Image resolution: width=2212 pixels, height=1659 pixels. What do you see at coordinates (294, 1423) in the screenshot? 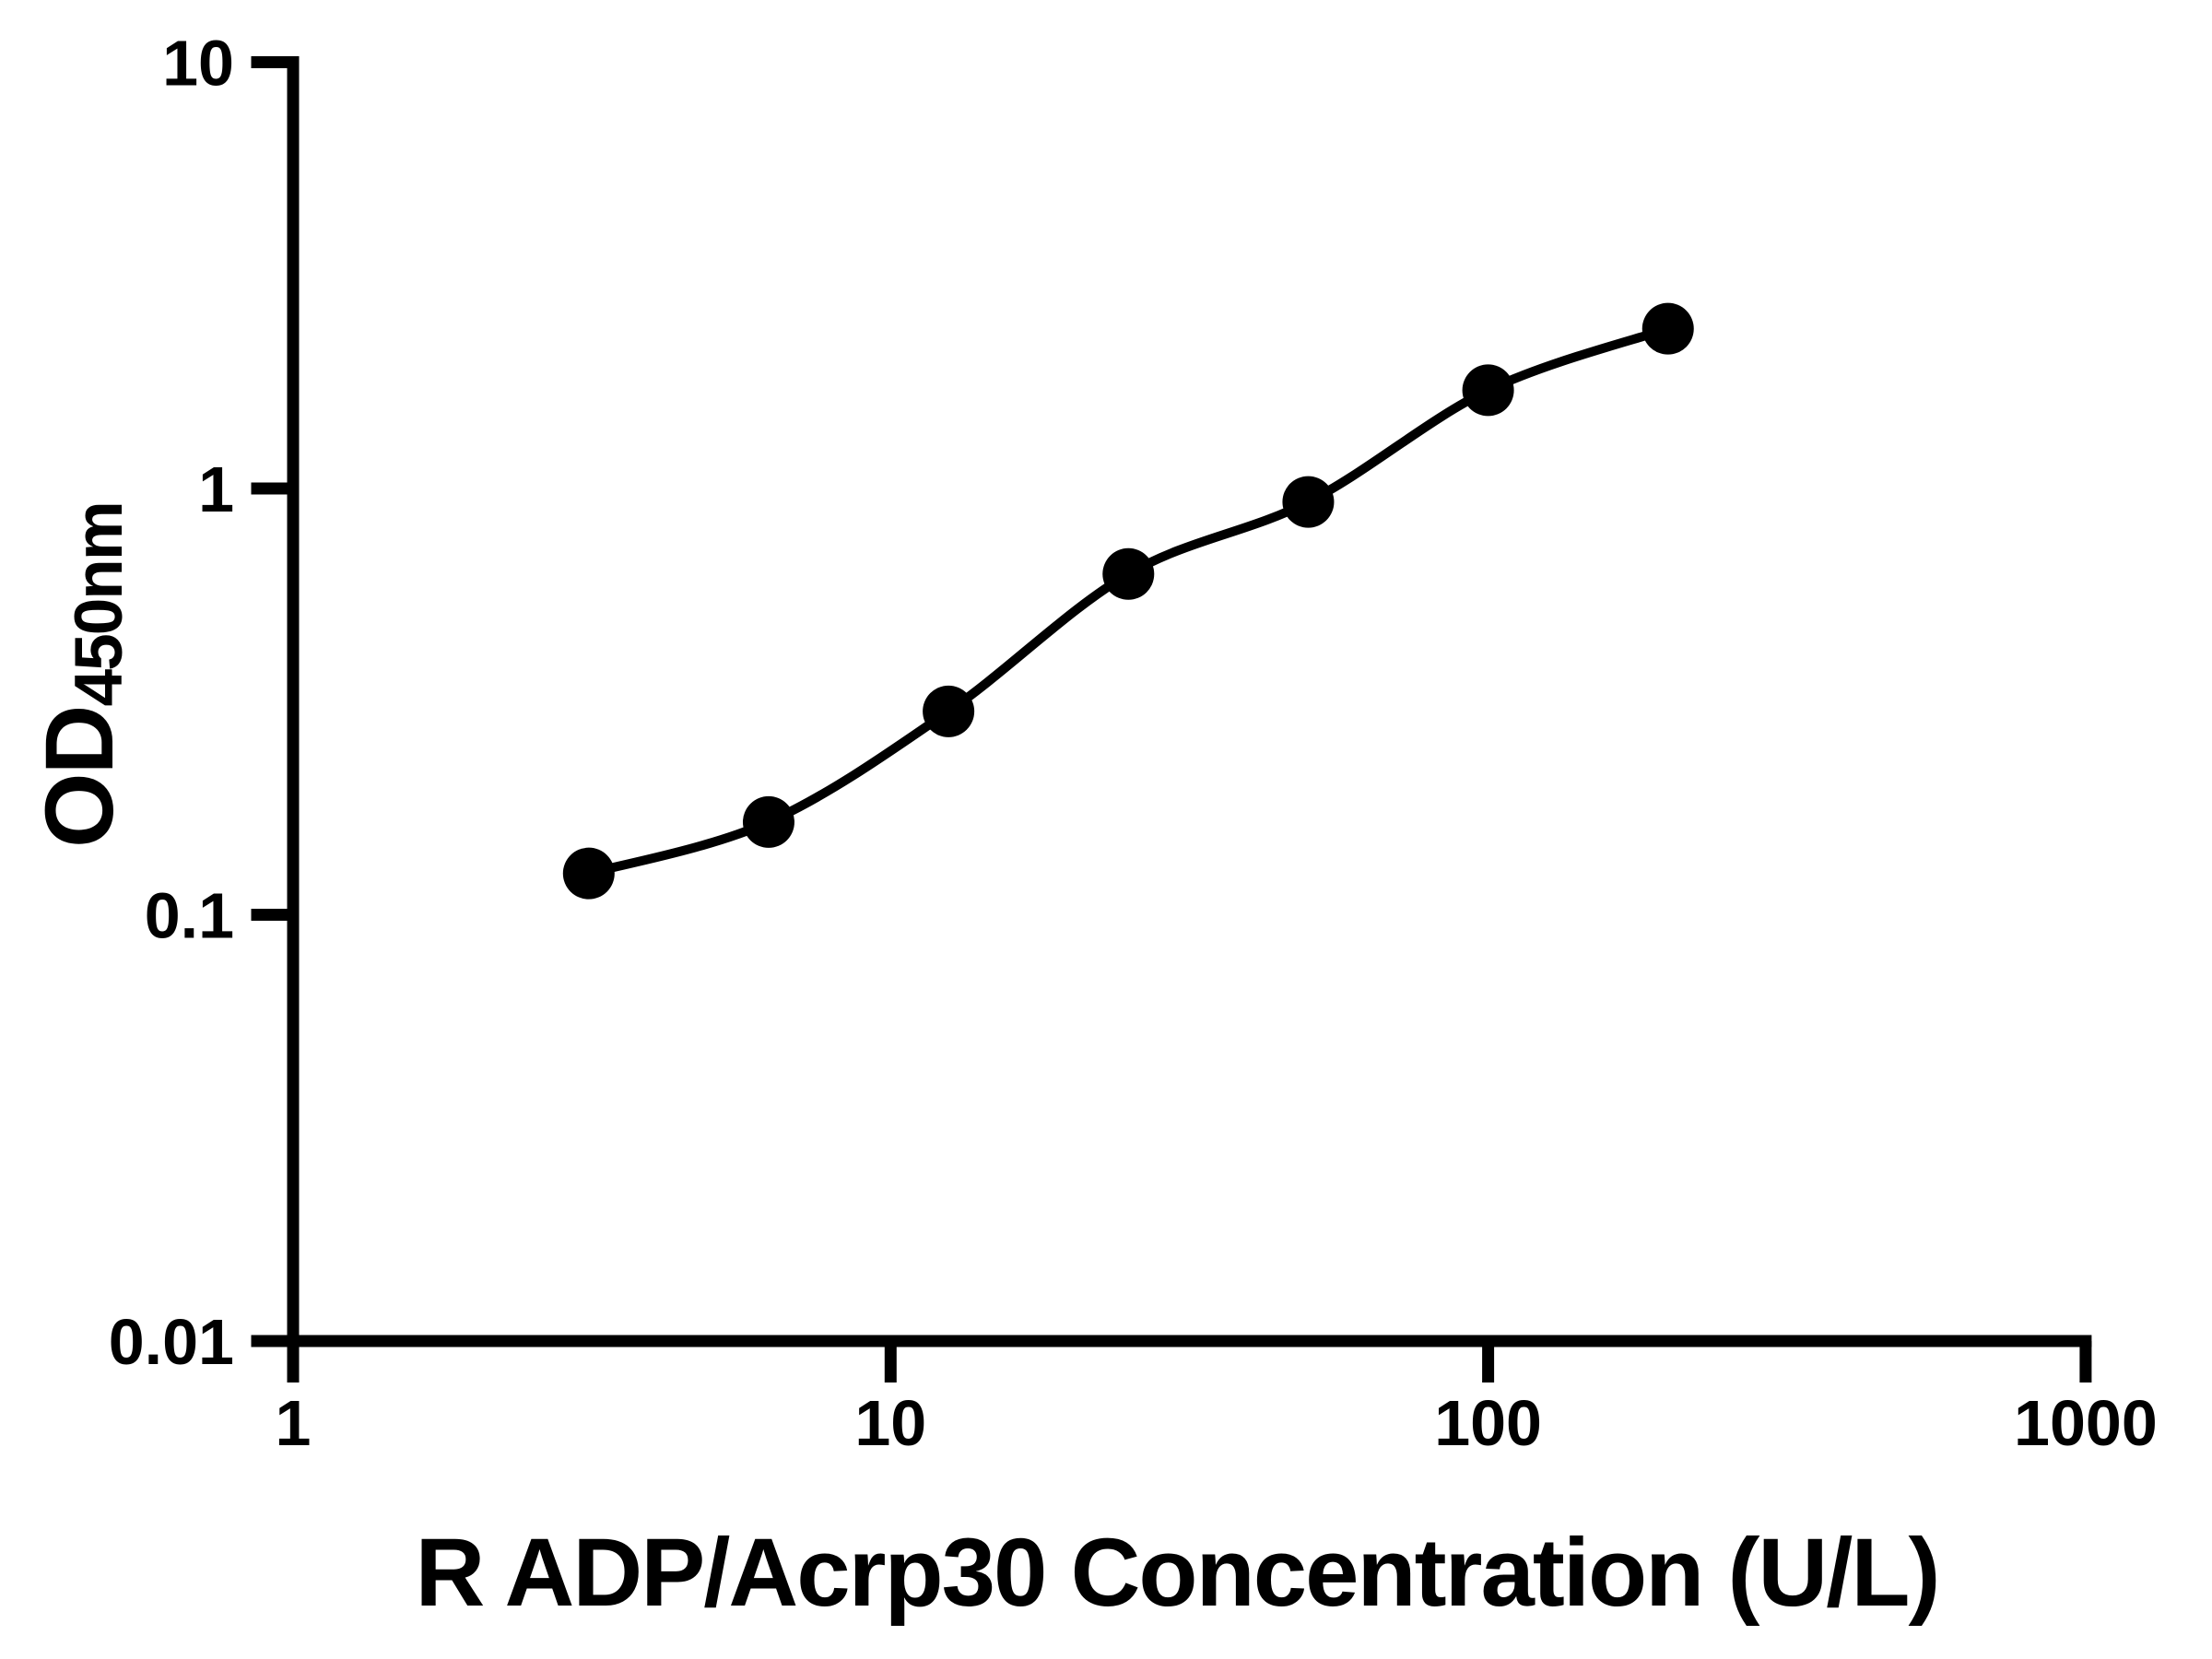
I see `x-tick-label-1: 1` at bounding box center [294, 1423].